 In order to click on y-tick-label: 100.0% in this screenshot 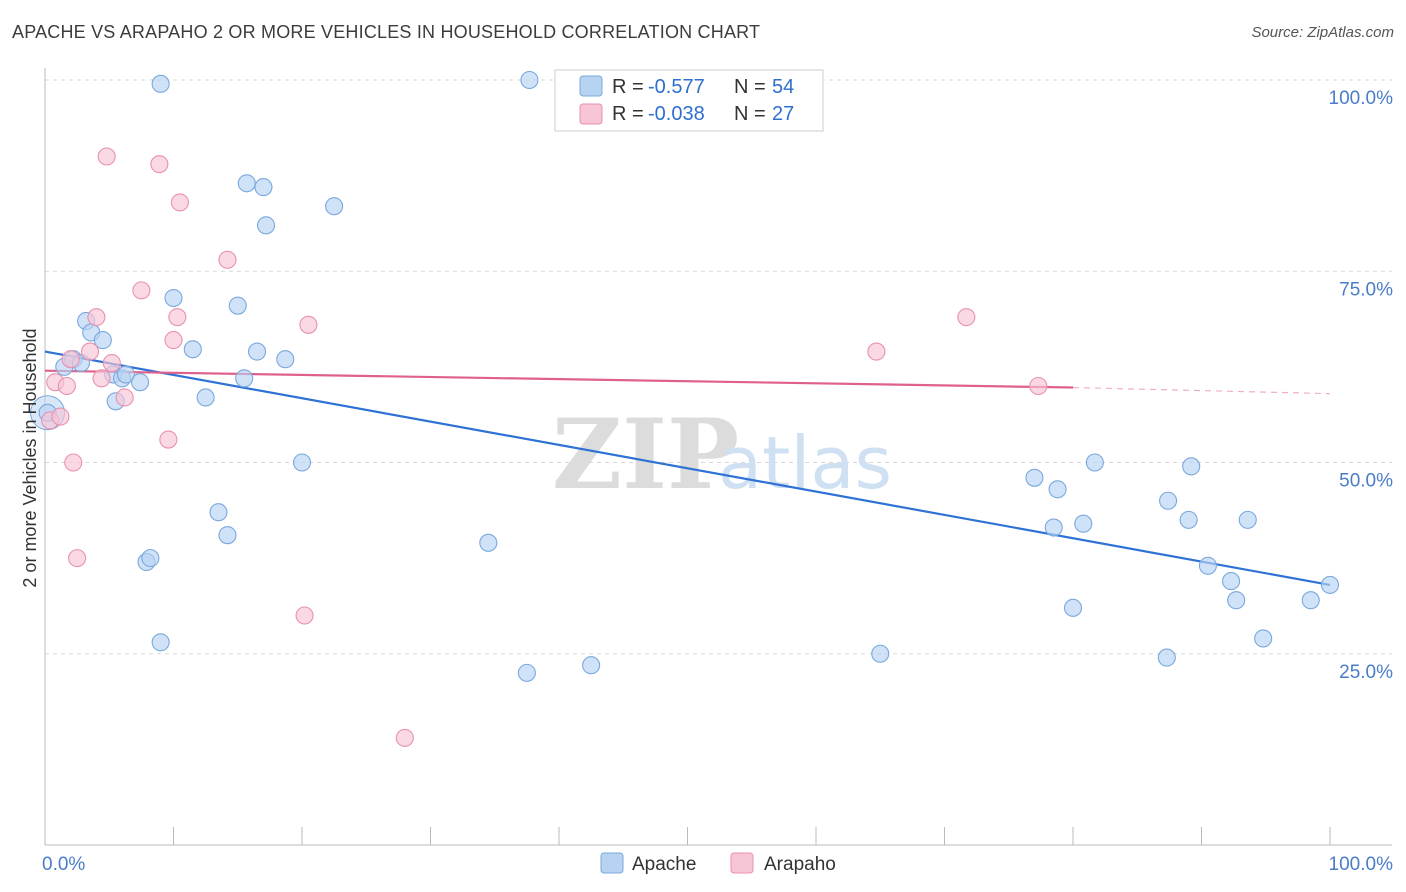, I will do `click(1361, 98)`.